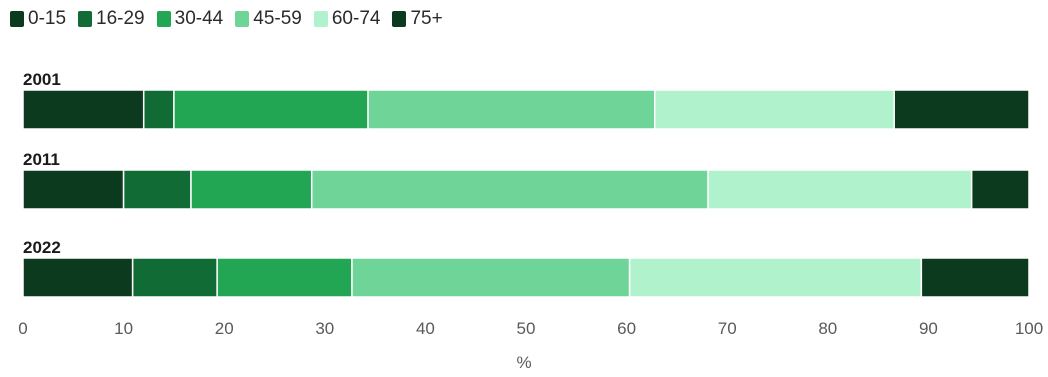  Describe the element at coordinates (42, 247) in the screenshot. I see `category-label: 2022` at that location.